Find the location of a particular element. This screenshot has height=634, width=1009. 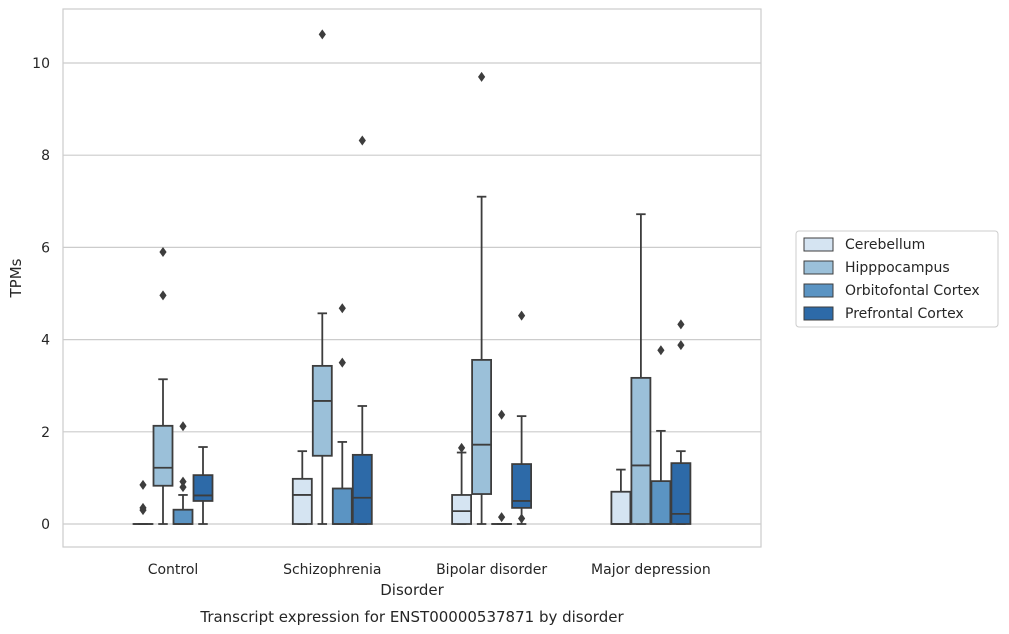

legend-label: Cerebellum is located at coordinates (885, 245).